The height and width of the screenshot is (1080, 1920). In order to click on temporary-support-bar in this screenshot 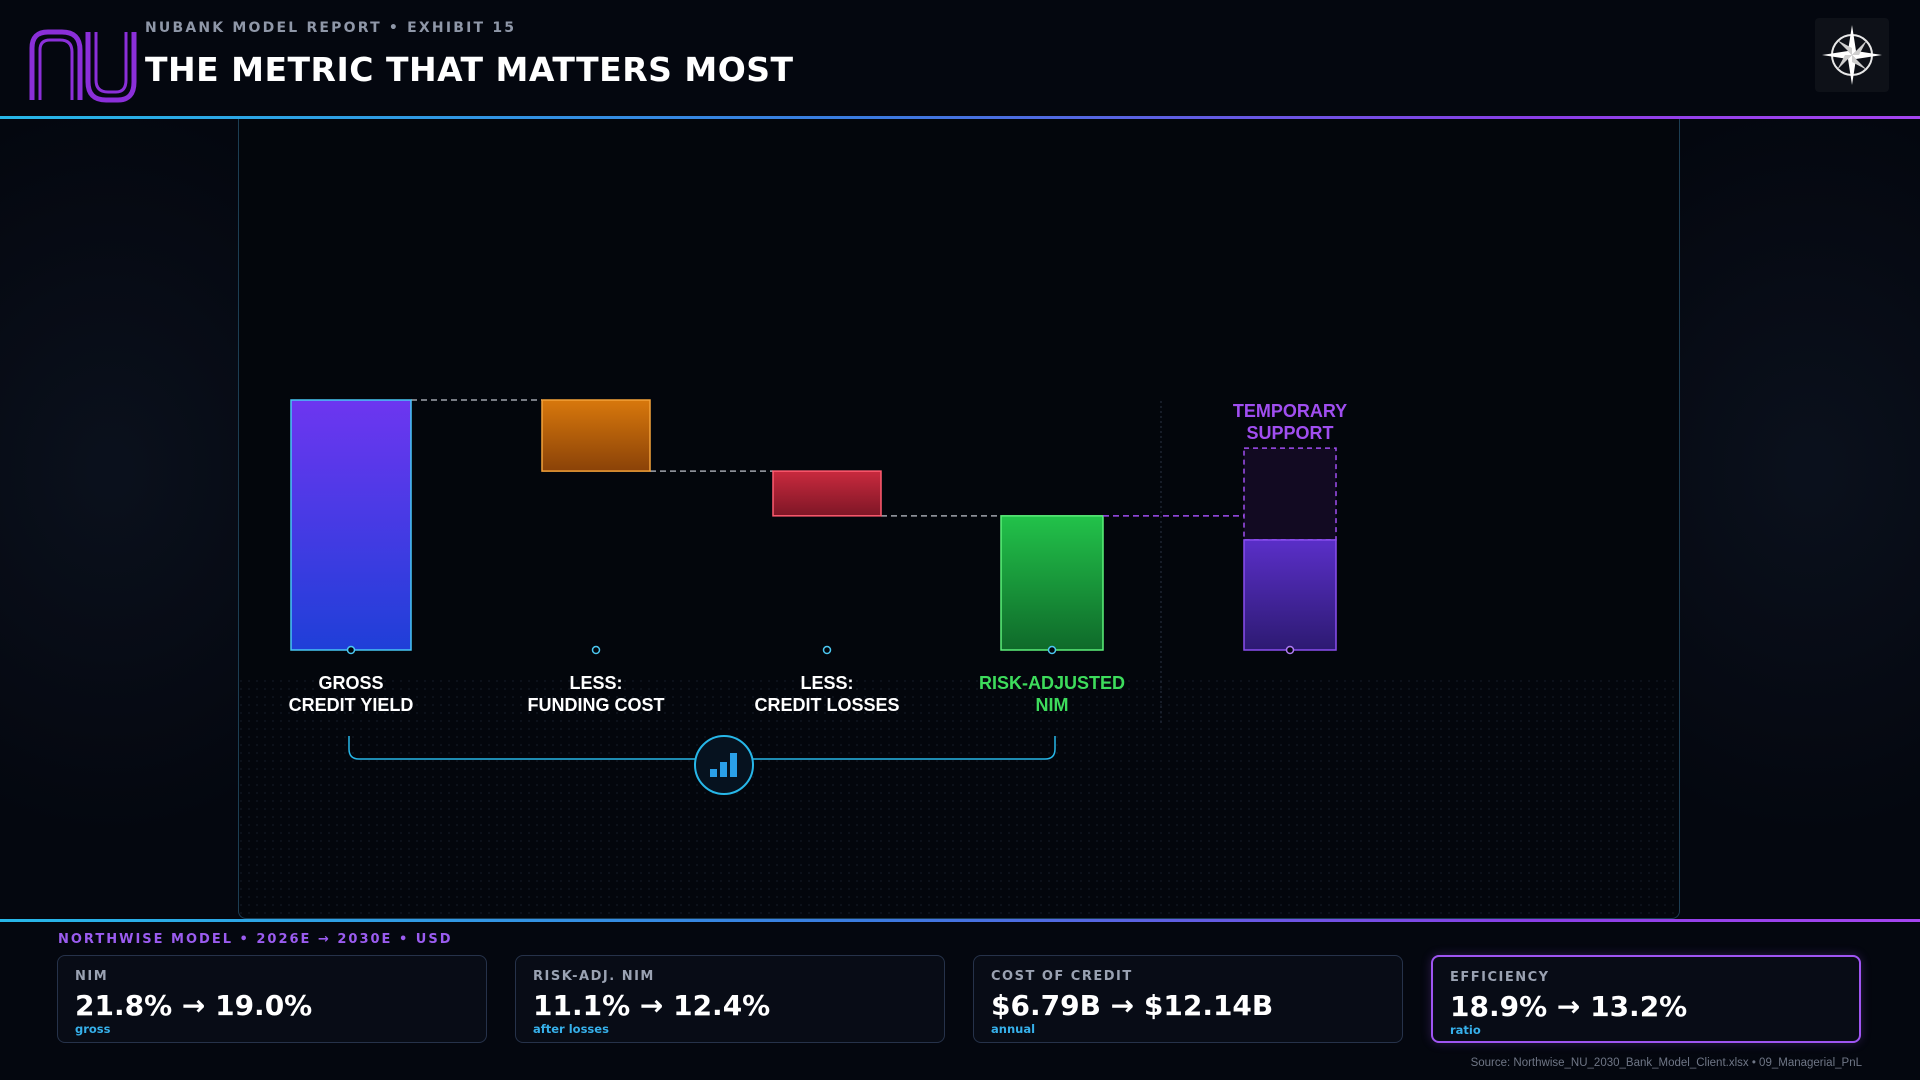, I will do `click(1290, 595)`.